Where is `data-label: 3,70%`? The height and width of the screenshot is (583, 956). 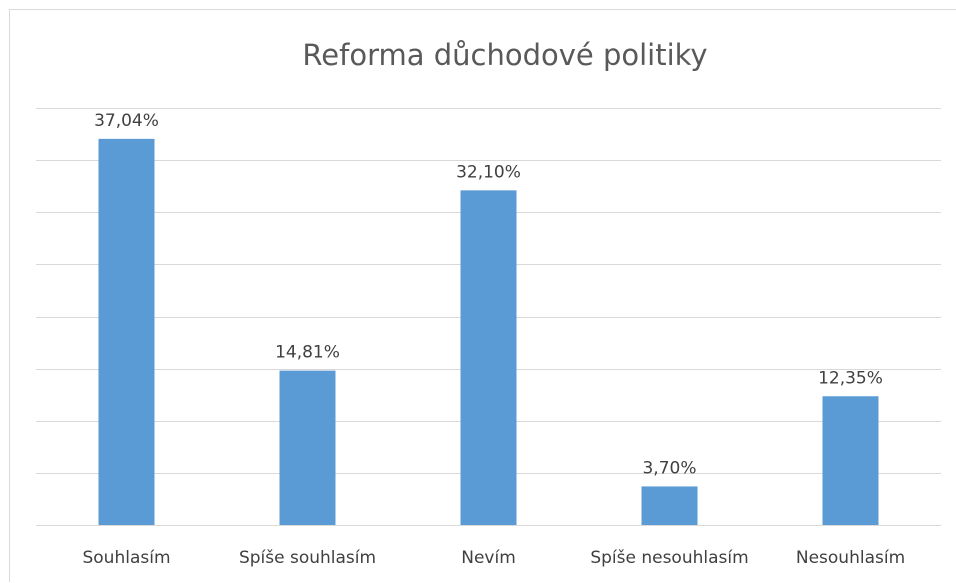 data-label: 3,70% is located at coordinates (669, 468).